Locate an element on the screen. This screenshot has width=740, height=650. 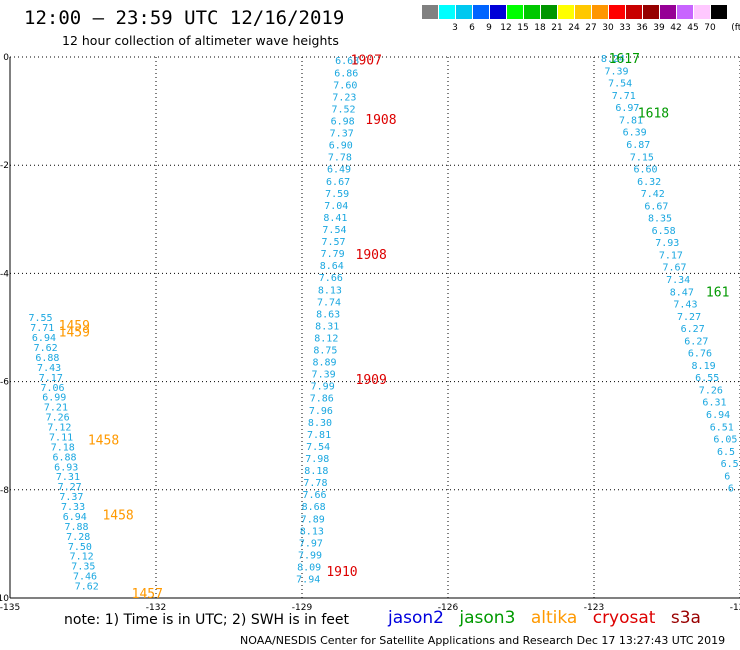
wave-height-label: 7.35 is located at coordinates (83, 567).